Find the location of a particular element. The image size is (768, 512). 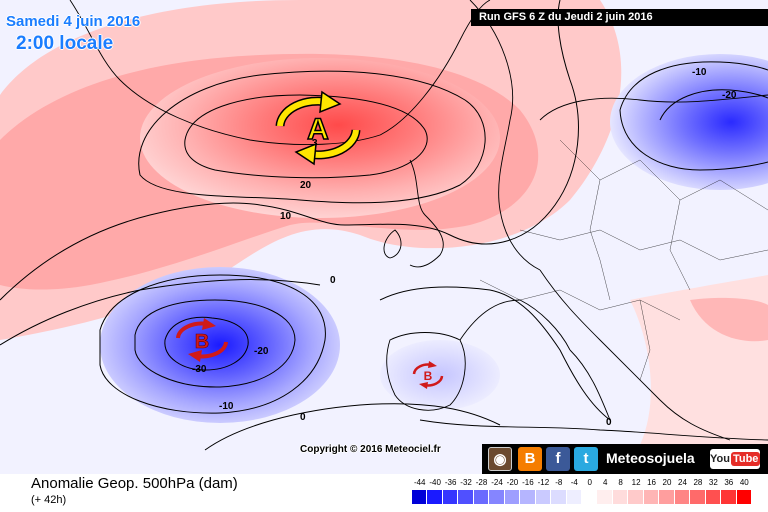

contour-high-inner is located at coordinates (306, 136).